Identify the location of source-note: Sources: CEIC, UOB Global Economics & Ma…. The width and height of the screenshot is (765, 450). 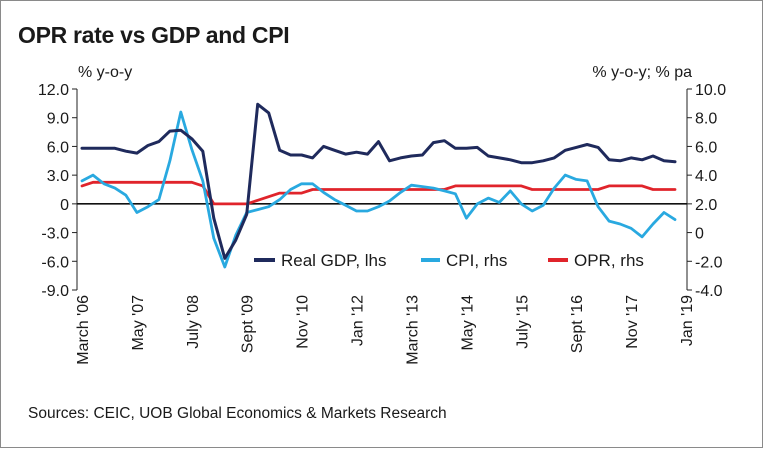
(237, 413).